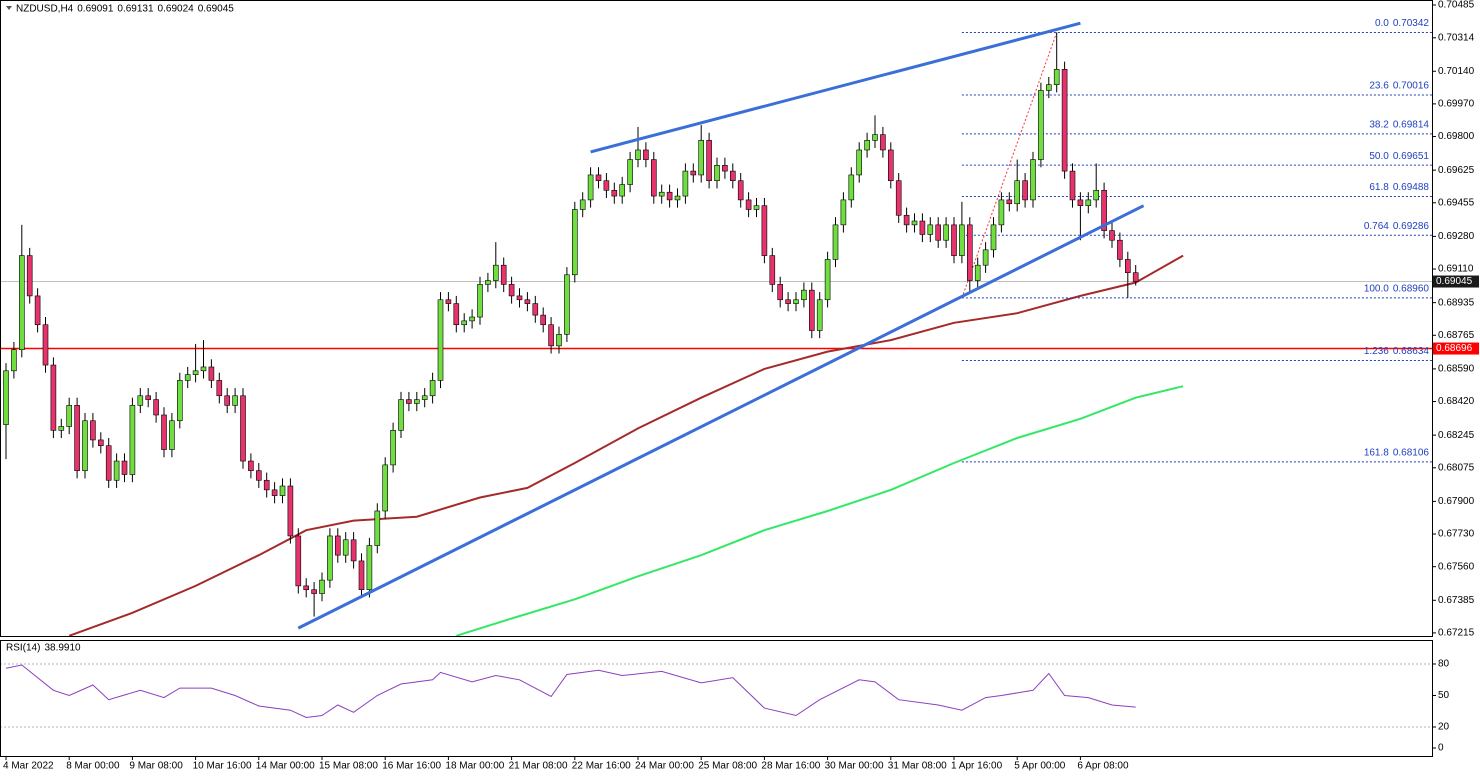 The height and width of the screenshot is (776, 1480). I want to click on y-tick-label: 0.70314, so click(1456, 37).